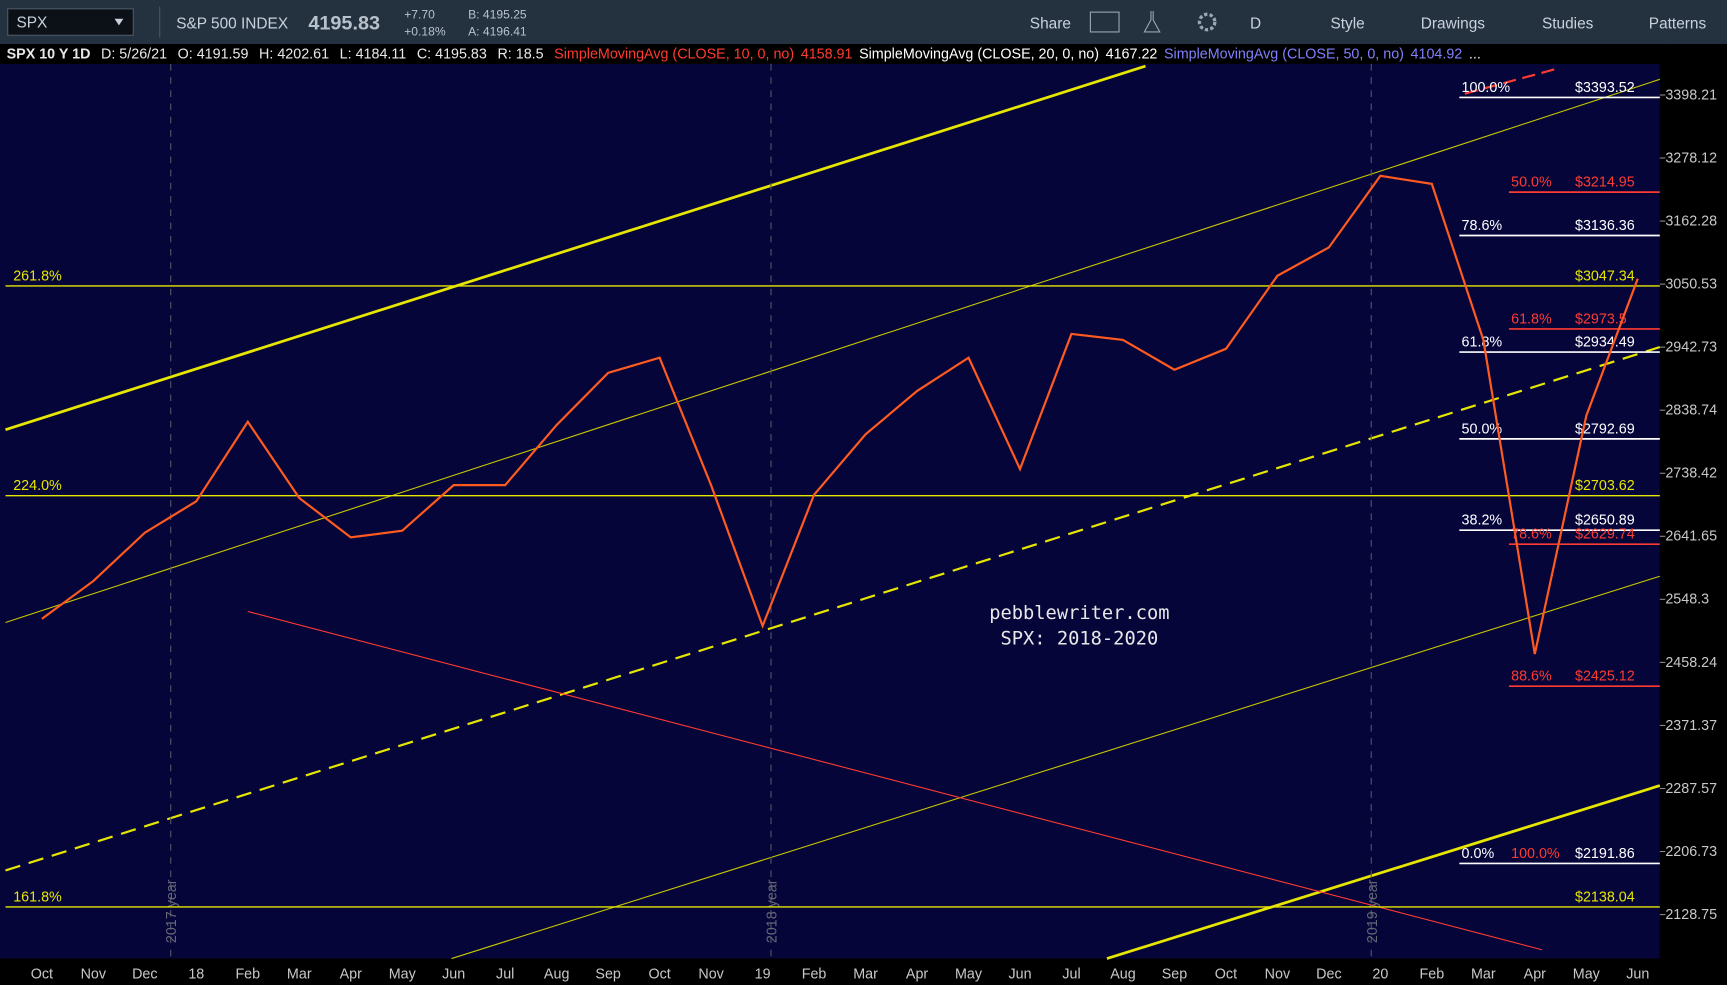 The height and width of the screenshot is (985, 1727). I want to click on ask: A: 4196.41, so click(497, 31).